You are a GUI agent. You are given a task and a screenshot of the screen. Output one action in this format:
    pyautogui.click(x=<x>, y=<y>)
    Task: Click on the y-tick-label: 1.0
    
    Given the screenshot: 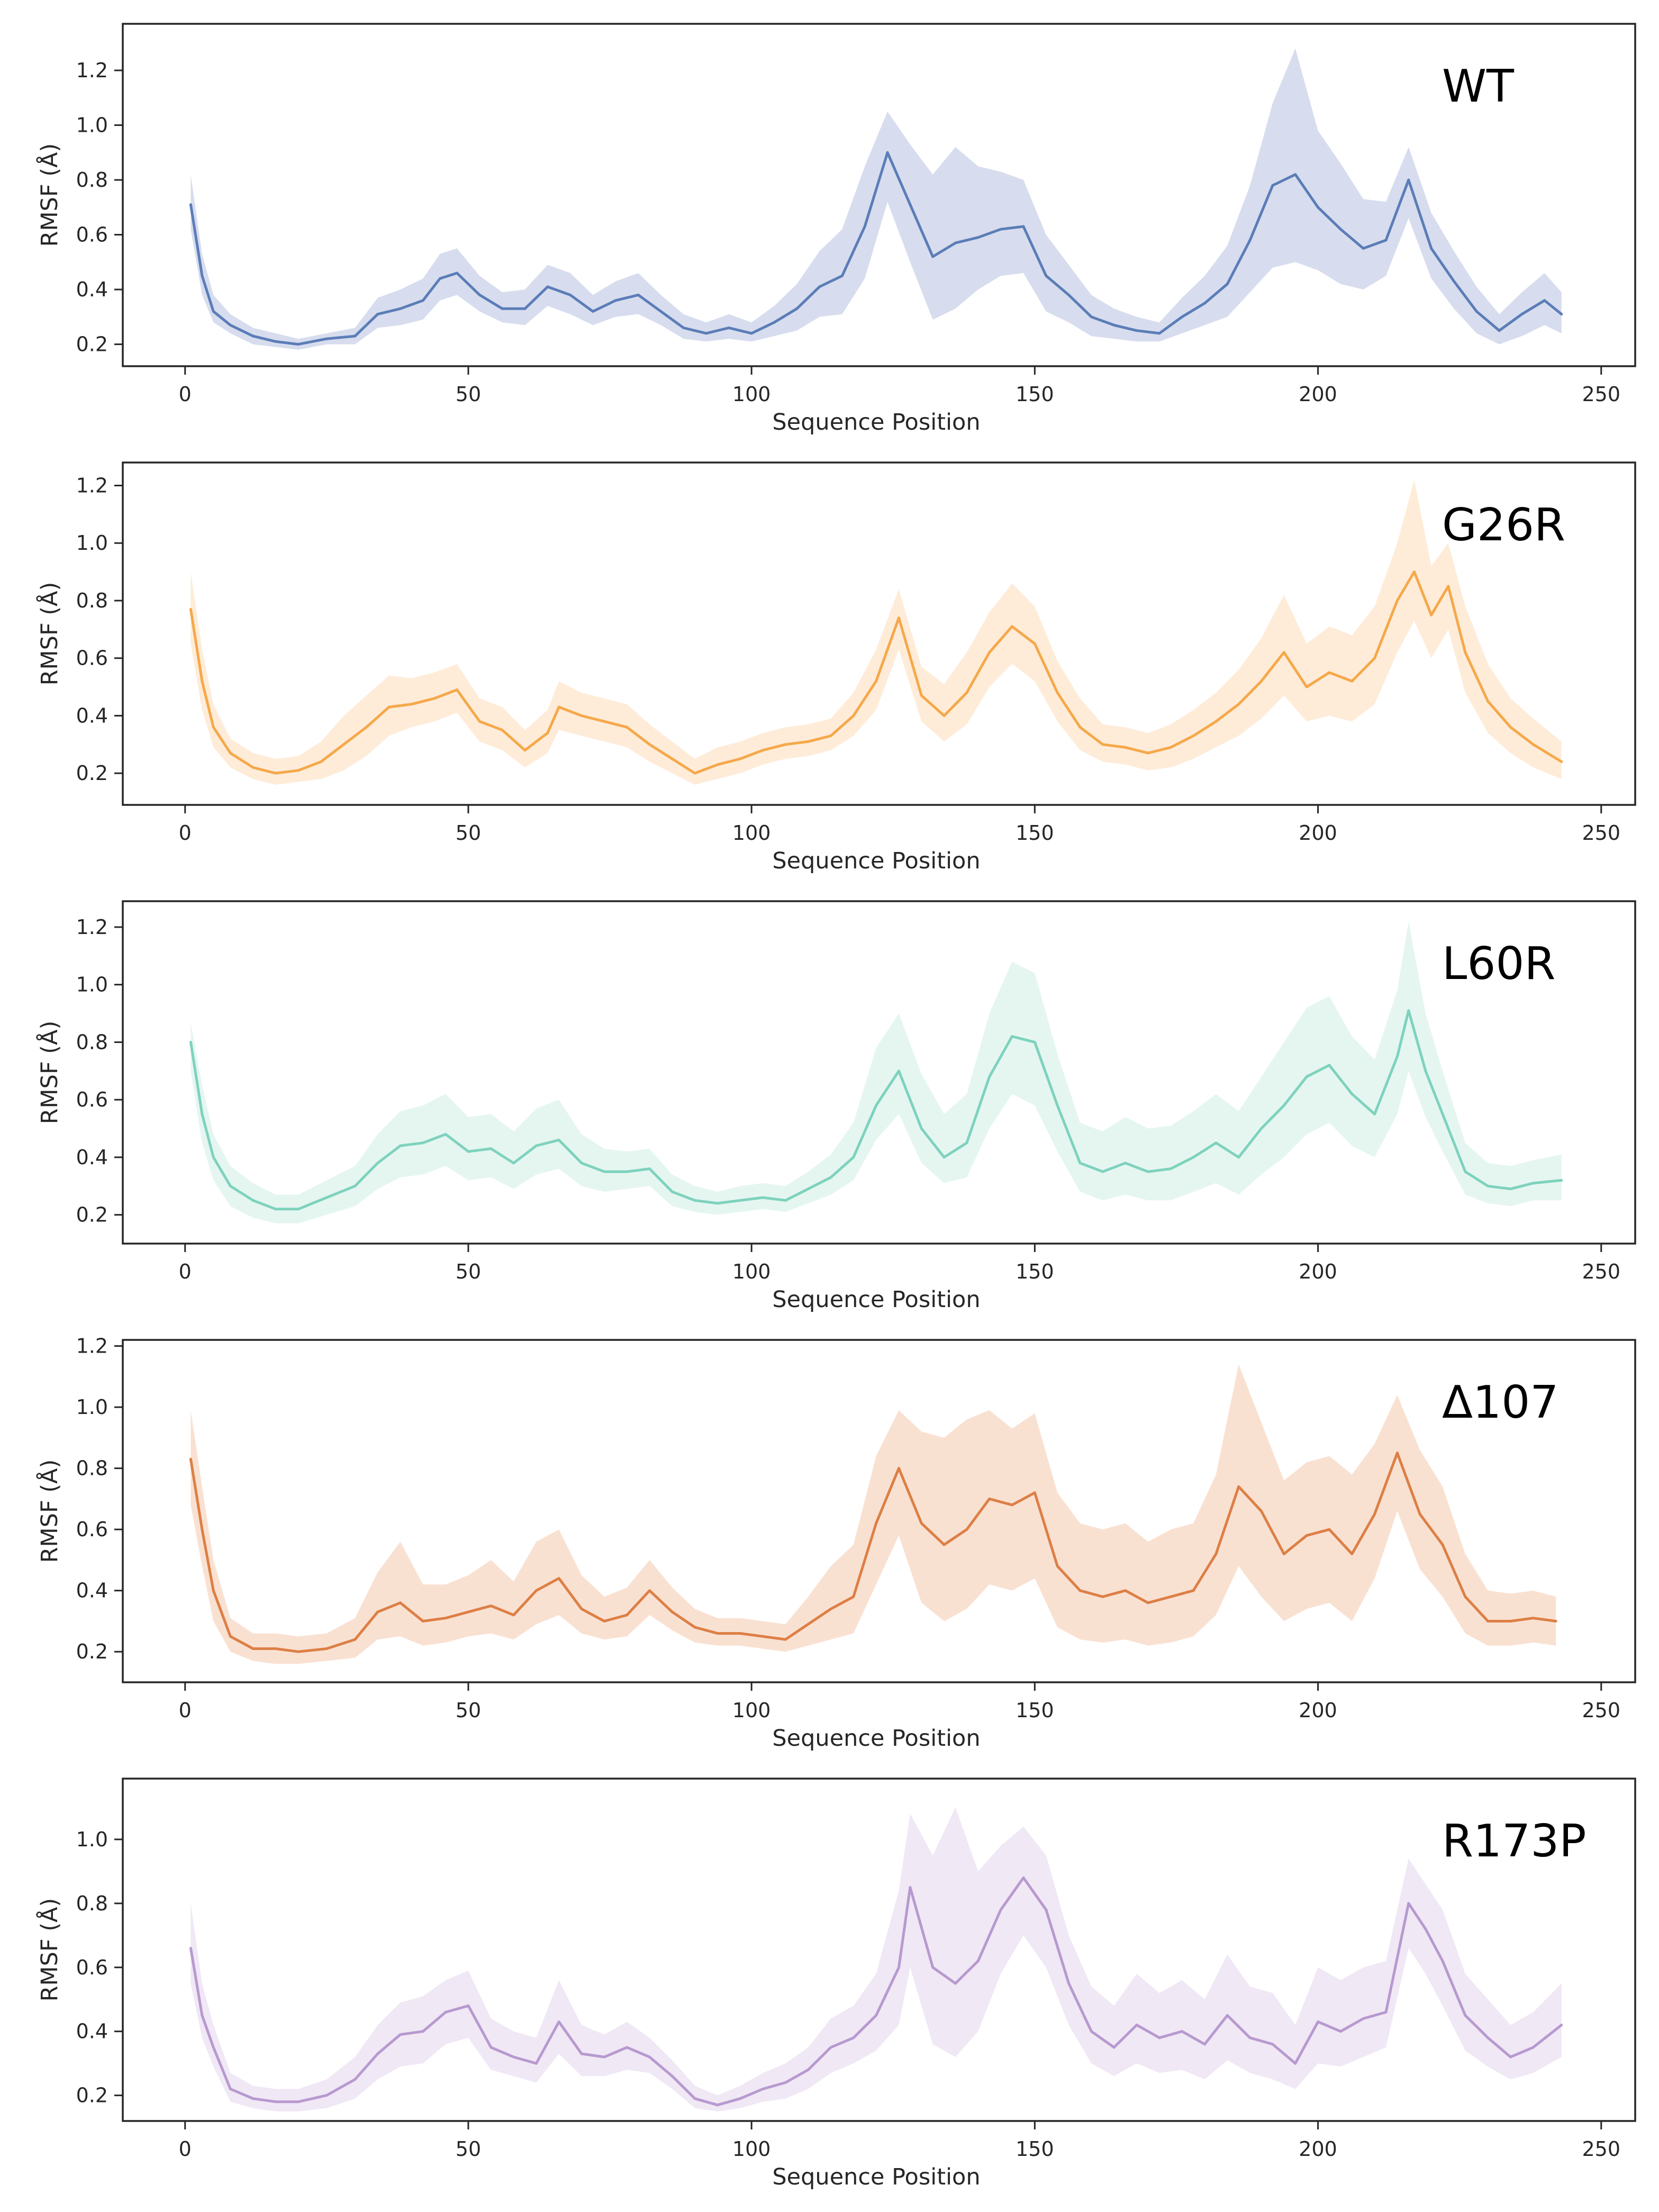 What is the action you would take?
    pyautogui.click(x=92, y=1407)
    